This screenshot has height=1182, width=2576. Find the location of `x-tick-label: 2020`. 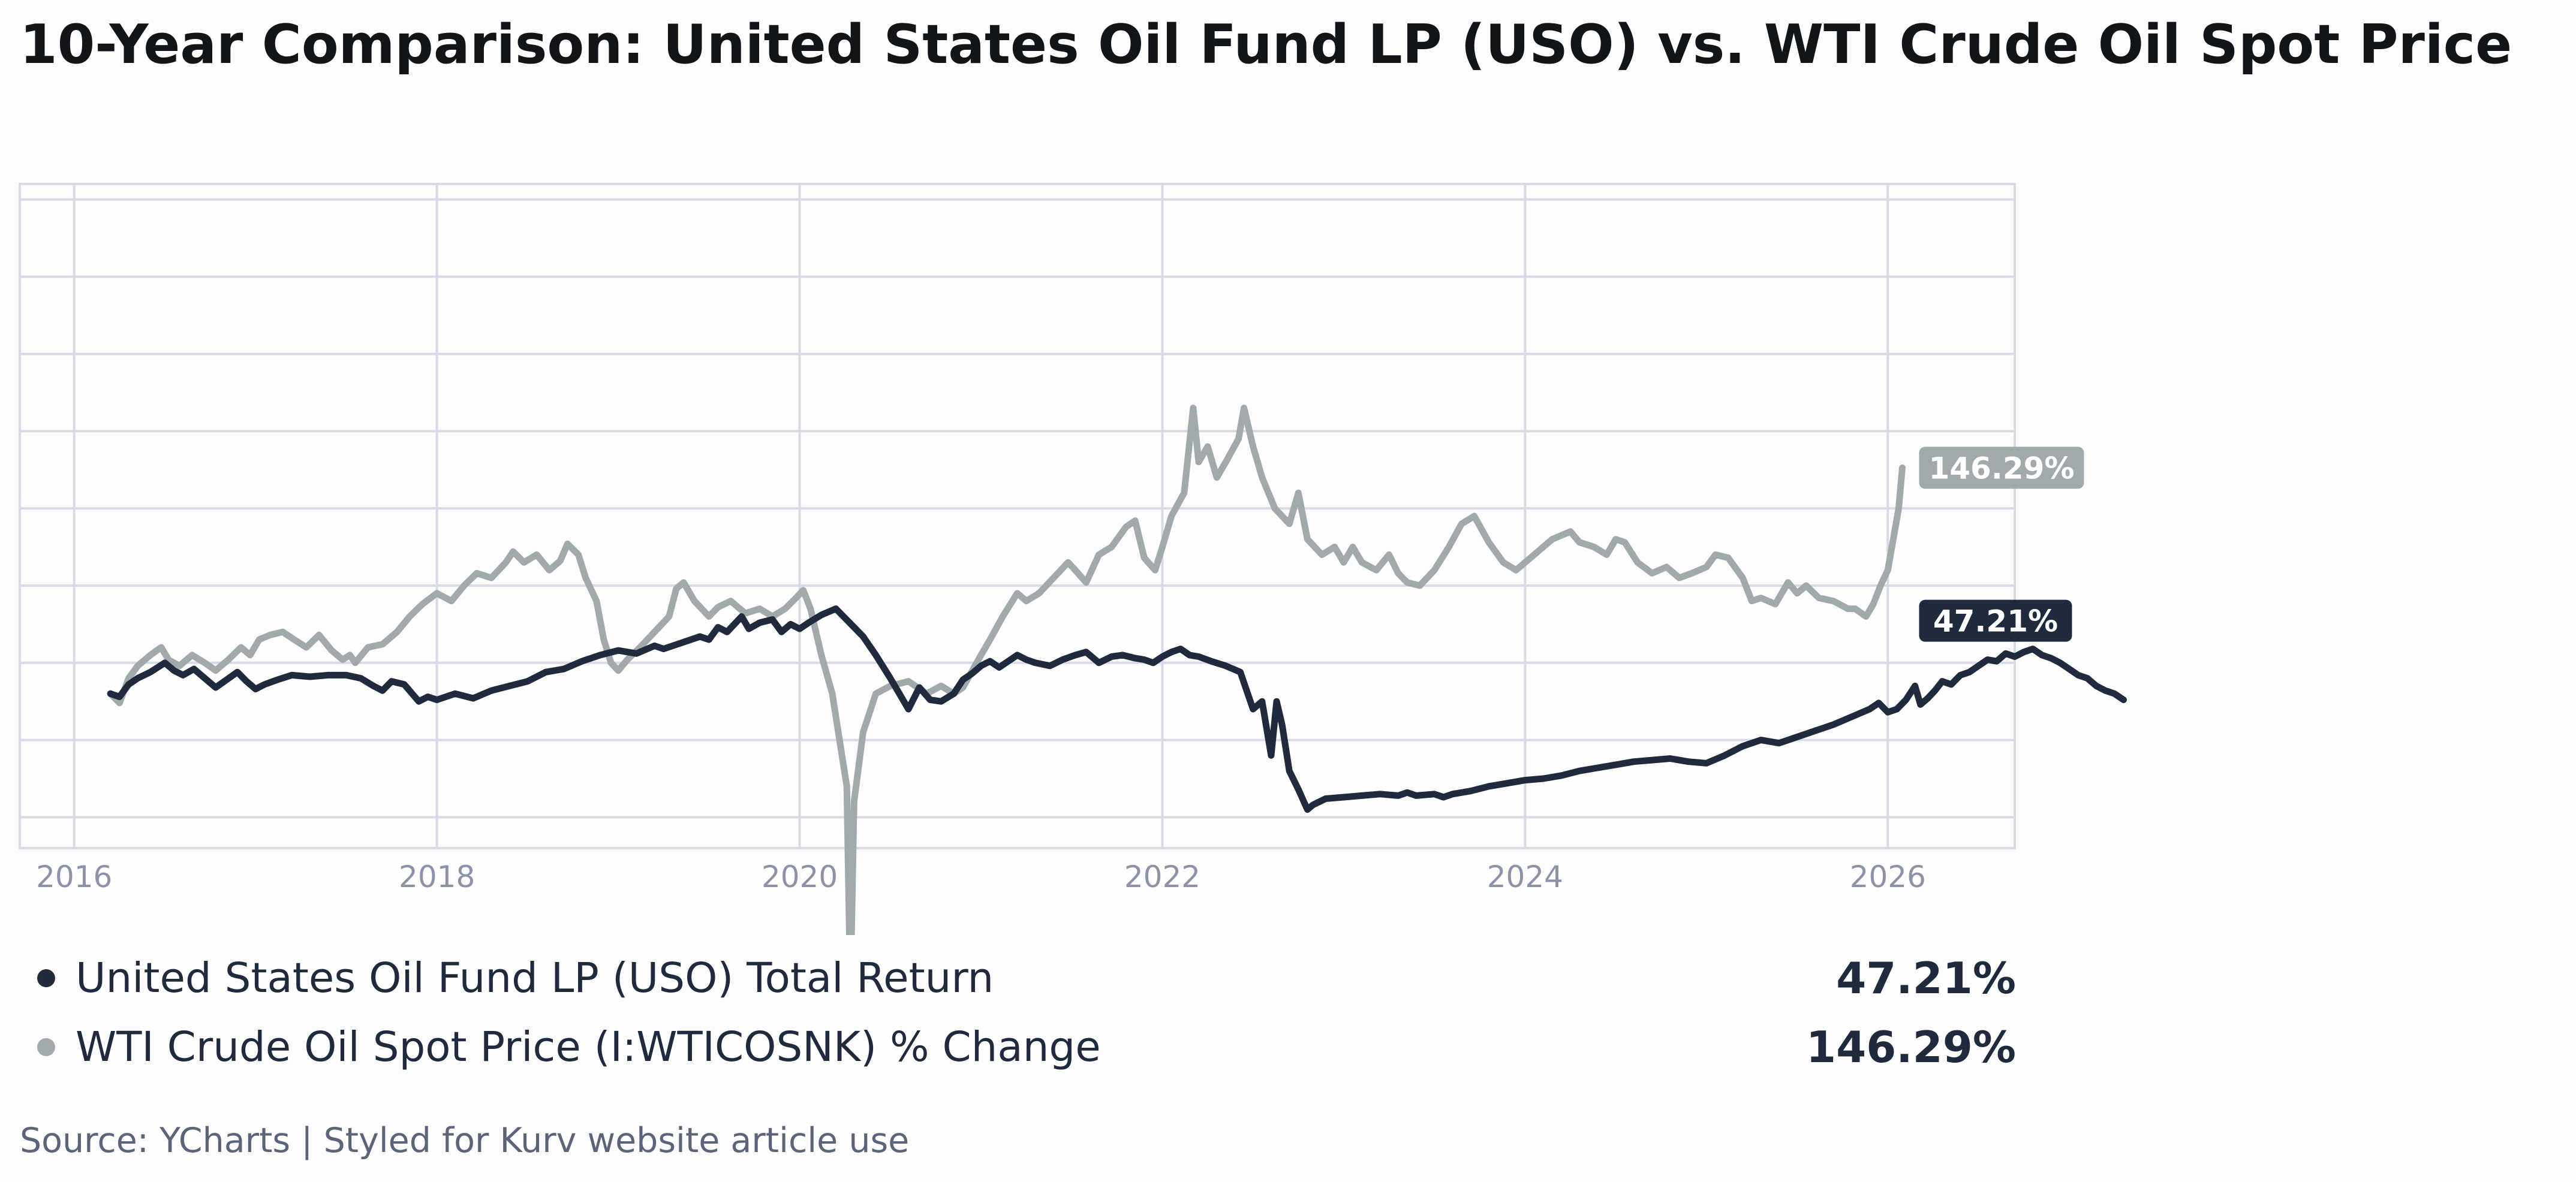

x-tick-label: 2020 is located at coordinates (800, 877).